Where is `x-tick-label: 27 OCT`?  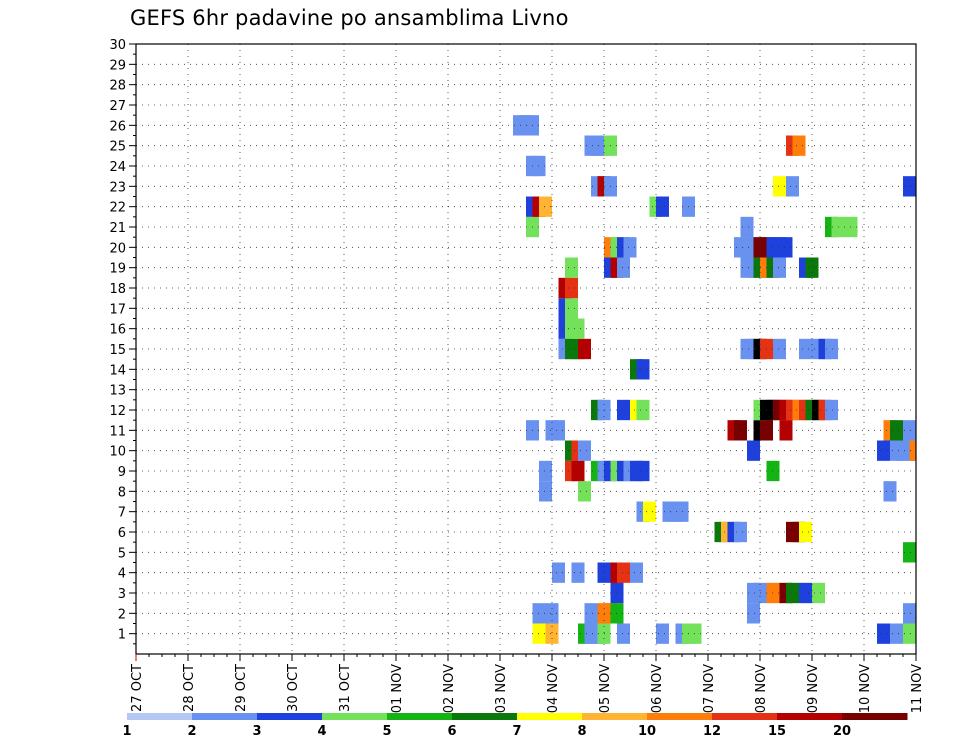 x-tick-label: 27 OCT is located at coordinates (137, 688).